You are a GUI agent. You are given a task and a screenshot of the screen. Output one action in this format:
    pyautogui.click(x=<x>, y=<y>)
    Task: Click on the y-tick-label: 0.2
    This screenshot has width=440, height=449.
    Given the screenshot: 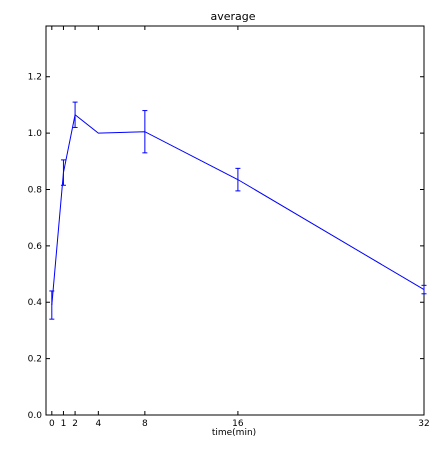 What is the action you would take?
    pyautogui.click(x=35, y=360)
    